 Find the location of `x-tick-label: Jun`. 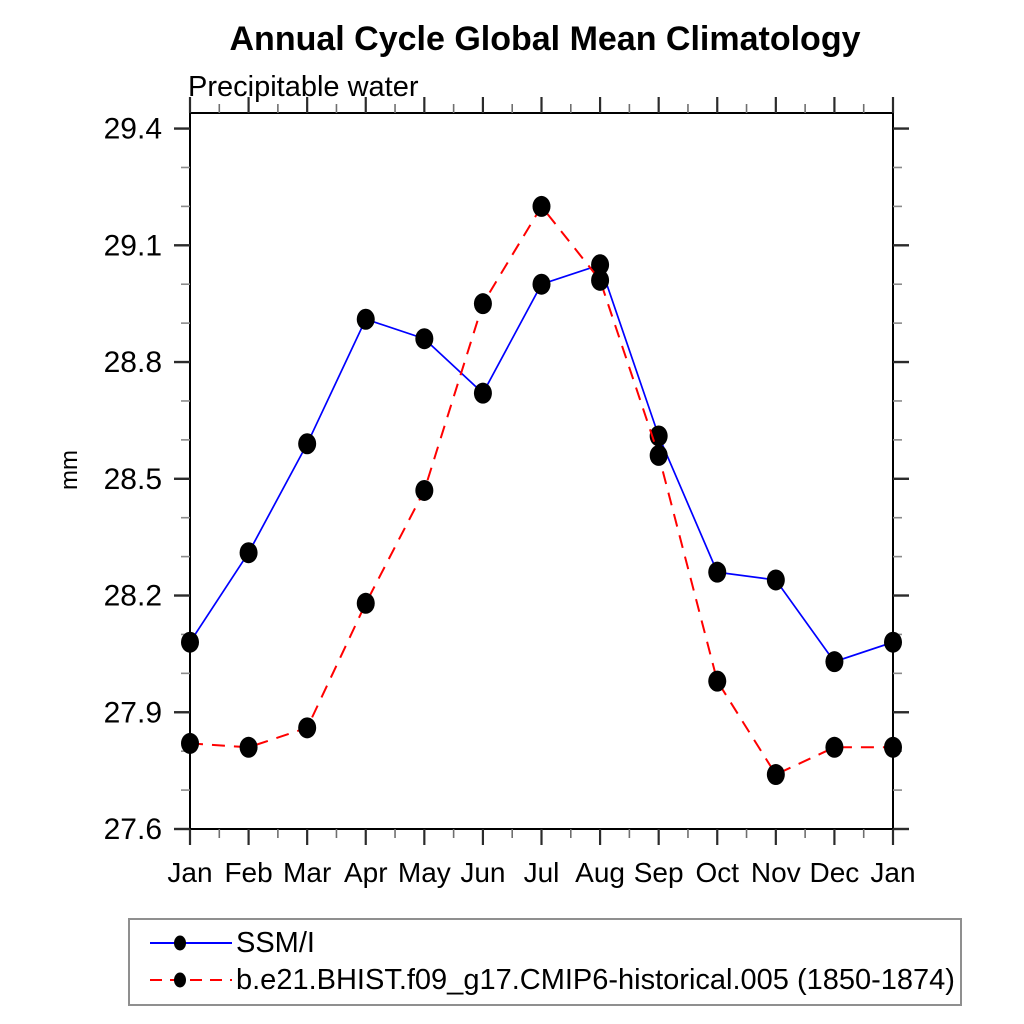

x-tick-label: Jun is located at coordinates (482, 872).